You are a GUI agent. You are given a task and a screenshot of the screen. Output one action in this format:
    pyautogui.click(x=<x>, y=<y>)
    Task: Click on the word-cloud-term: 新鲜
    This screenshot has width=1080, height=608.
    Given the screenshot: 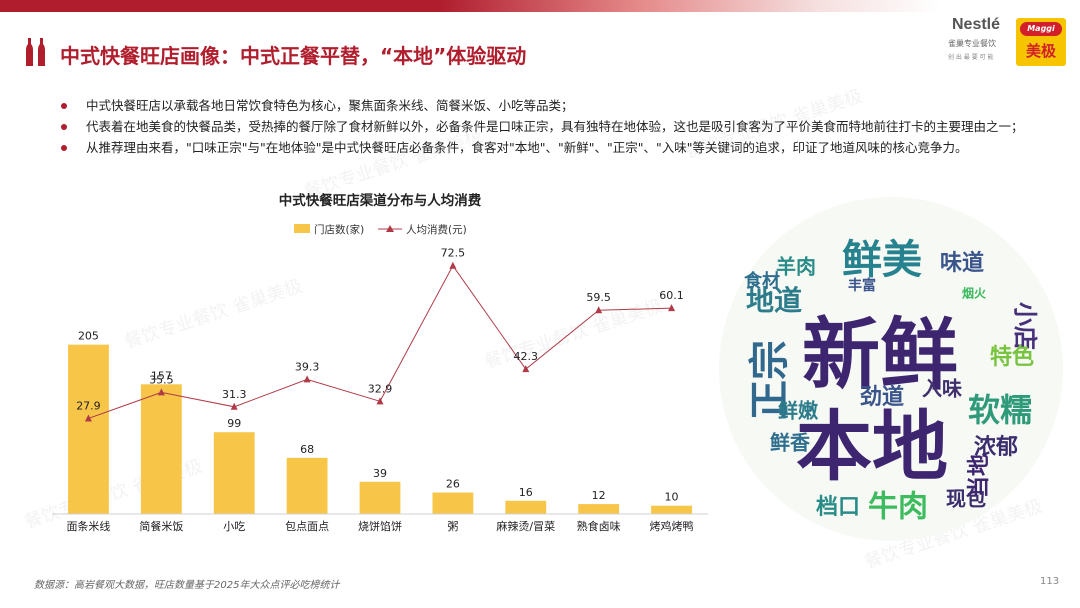 What is the action you would take?
    pyautogui.click(x=880, y=355)
    